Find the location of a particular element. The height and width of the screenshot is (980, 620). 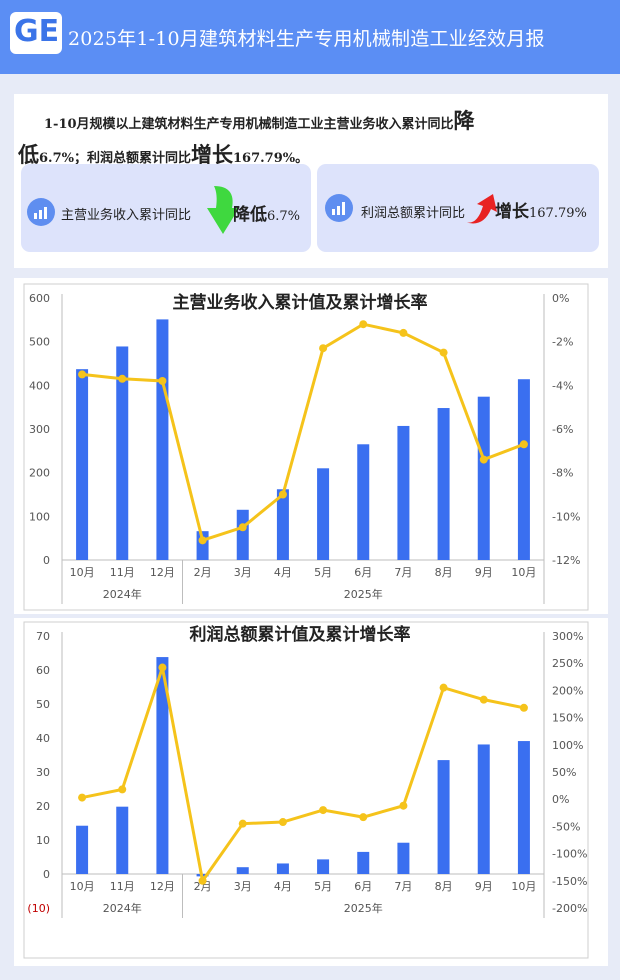

y-left-tick-label: 30 is located at coordinates (43, 772).